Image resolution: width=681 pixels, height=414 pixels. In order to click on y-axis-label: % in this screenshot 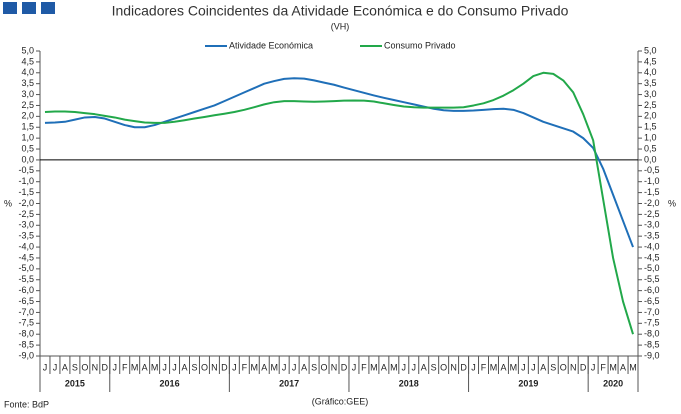, I will do `click(8, 203)`.